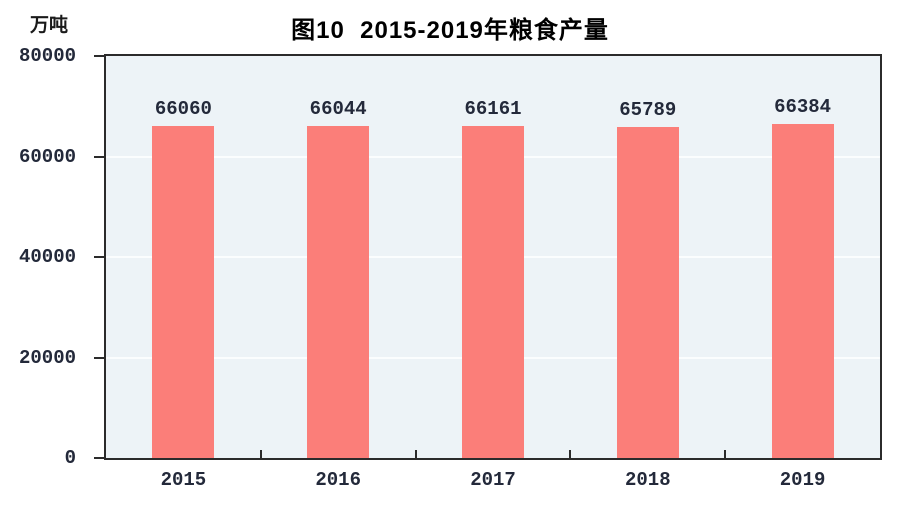  I want to click on bar-2015, so click(183, 292).